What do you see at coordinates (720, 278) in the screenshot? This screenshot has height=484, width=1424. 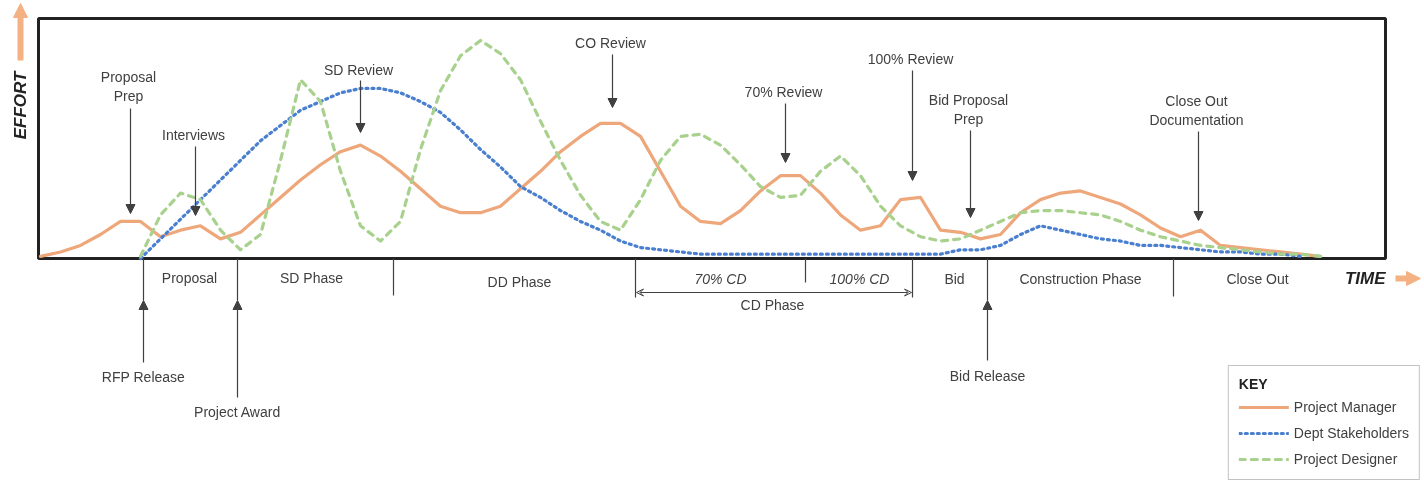 I see `text: 70% CD` at bounding box center [720, 278].